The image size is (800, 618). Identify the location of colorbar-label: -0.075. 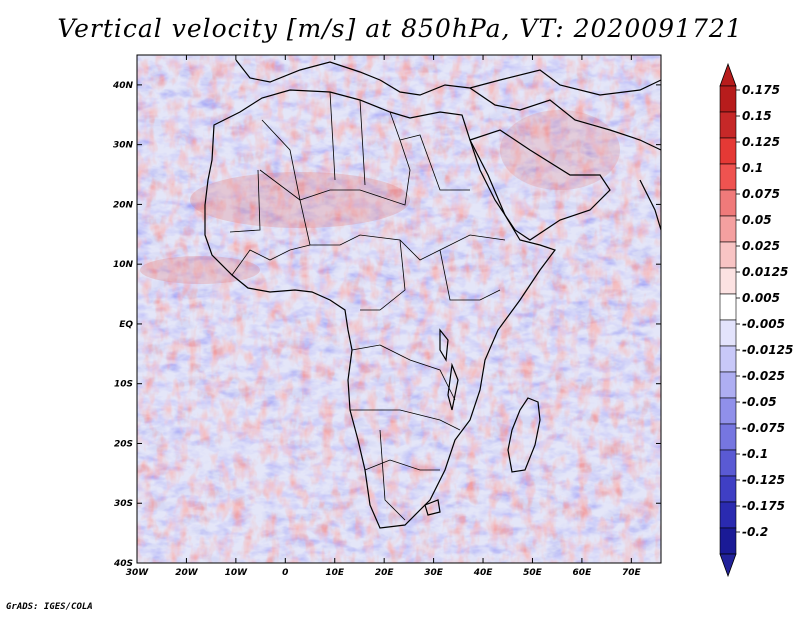
(763, 428).